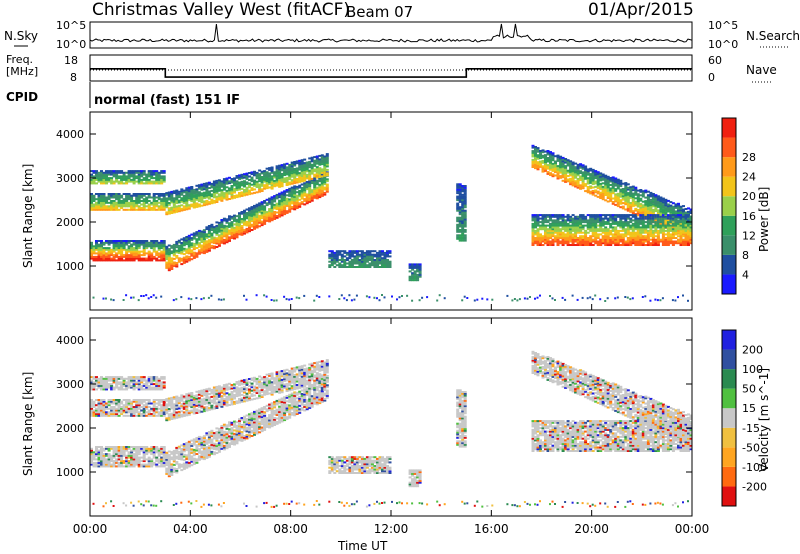  Describe the element at coordinates (729, 264) in the screenshot. I see `power-colorbar-swatch` at that location.